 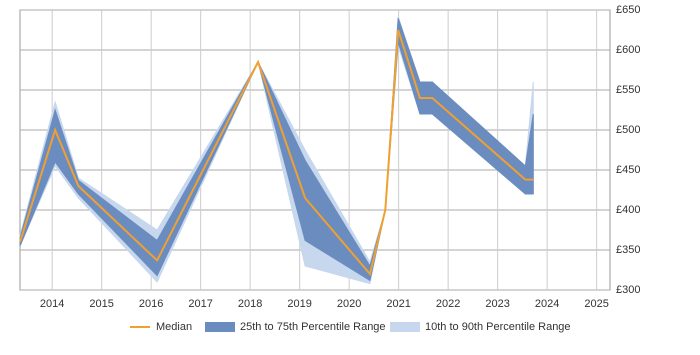 What do you see at coordinates (174, 327) in the screenshot?
I see `legend-label: Median` at bounding box center [174, 327].